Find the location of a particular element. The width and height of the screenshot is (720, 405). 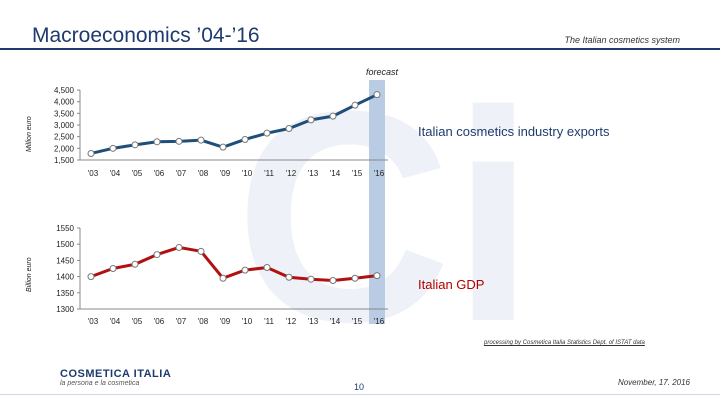

gdp-x-tick-label: '11 is located at coordinates (269, 321).